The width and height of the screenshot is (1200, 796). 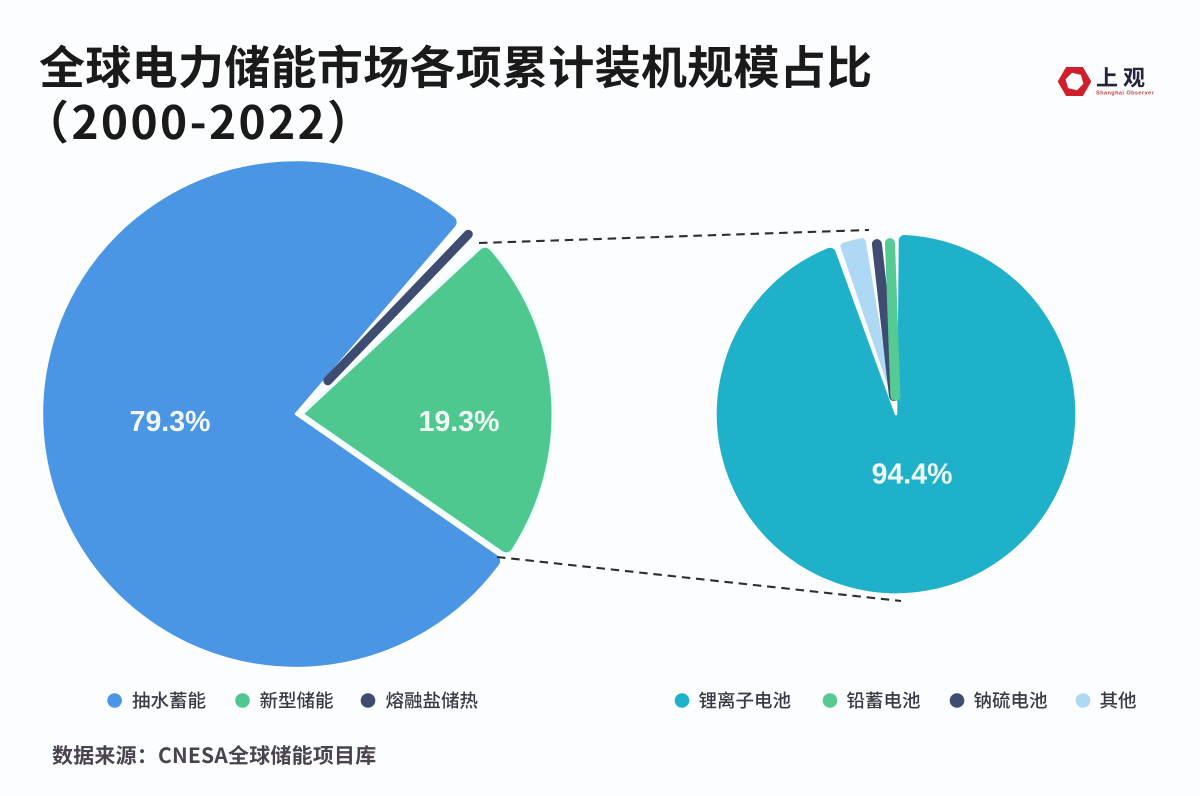 What do you see at coordinates (170, 422) in the screenshot?
I see `svg-text: 79.3%` at bounding box center [170, 422].